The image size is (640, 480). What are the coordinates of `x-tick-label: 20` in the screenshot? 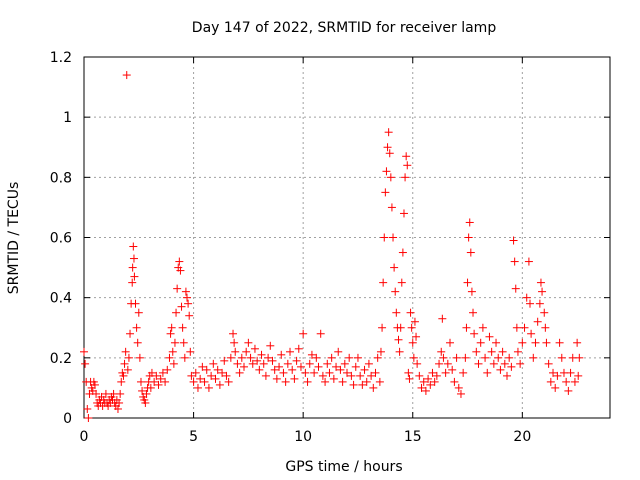 It's located at (522, 437).